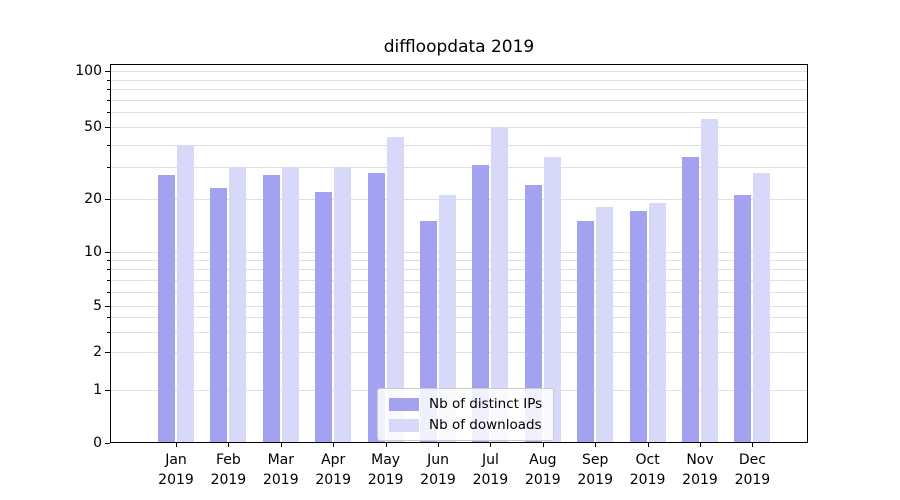 The height and width of the screenshot is (500, 900). Describe the element at coordinates (466, 414) in the screenshot. I see `legend: Nb of distinct IPs Nb of downloads` at that location.